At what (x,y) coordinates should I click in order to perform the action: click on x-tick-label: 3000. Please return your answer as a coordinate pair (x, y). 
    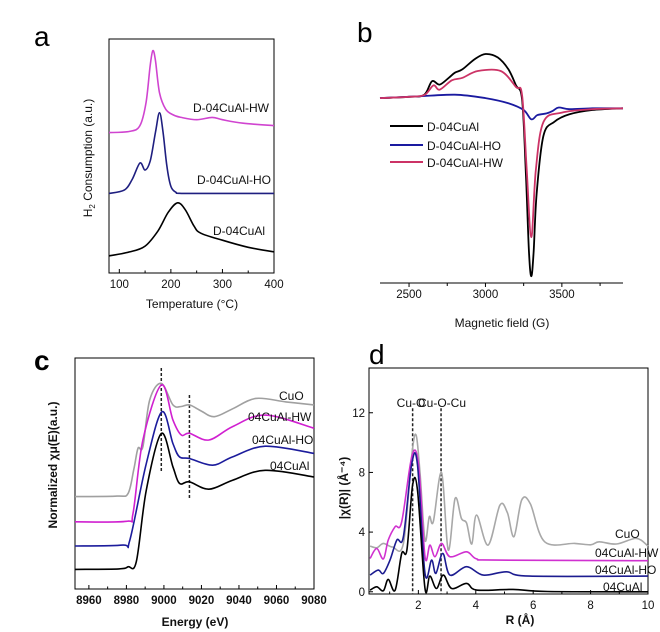
    Looking at the image, I should click on (486, 295).